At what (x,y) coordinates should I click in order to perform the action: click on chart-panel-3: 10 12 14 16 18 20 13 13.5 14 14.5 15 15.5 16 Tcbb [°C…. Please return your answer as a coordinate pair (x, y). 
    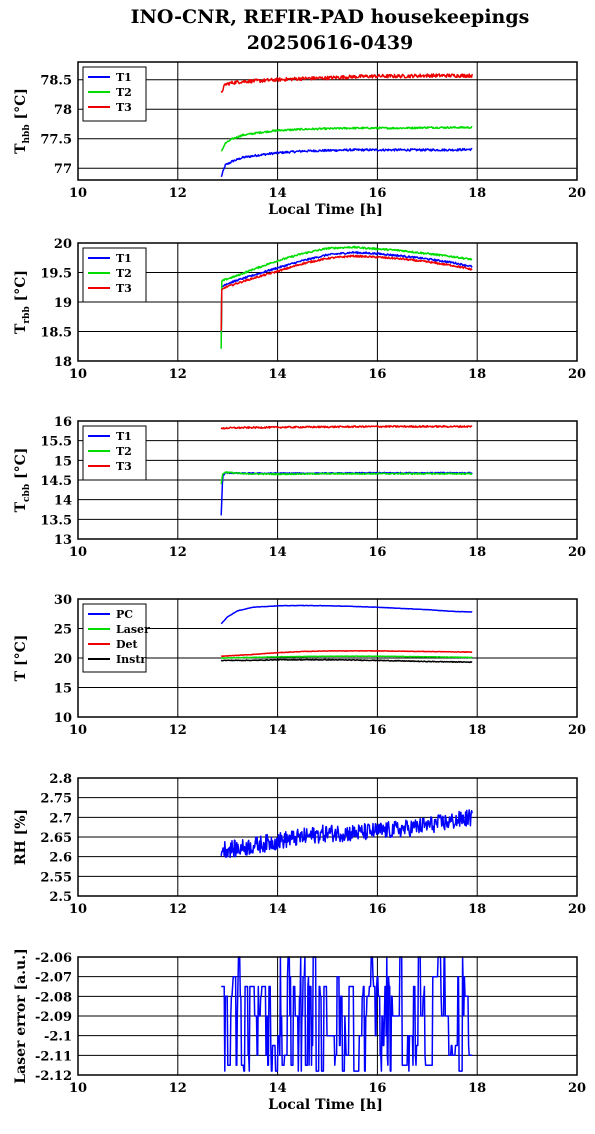
    Looking at the image, I should click on (299, 487).